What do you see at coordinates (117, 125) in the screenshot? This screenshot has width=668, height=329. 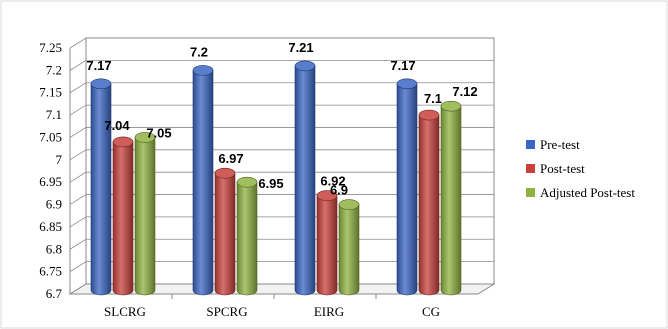 I see `data-label: 7.04` at bounding box center [117, 125].